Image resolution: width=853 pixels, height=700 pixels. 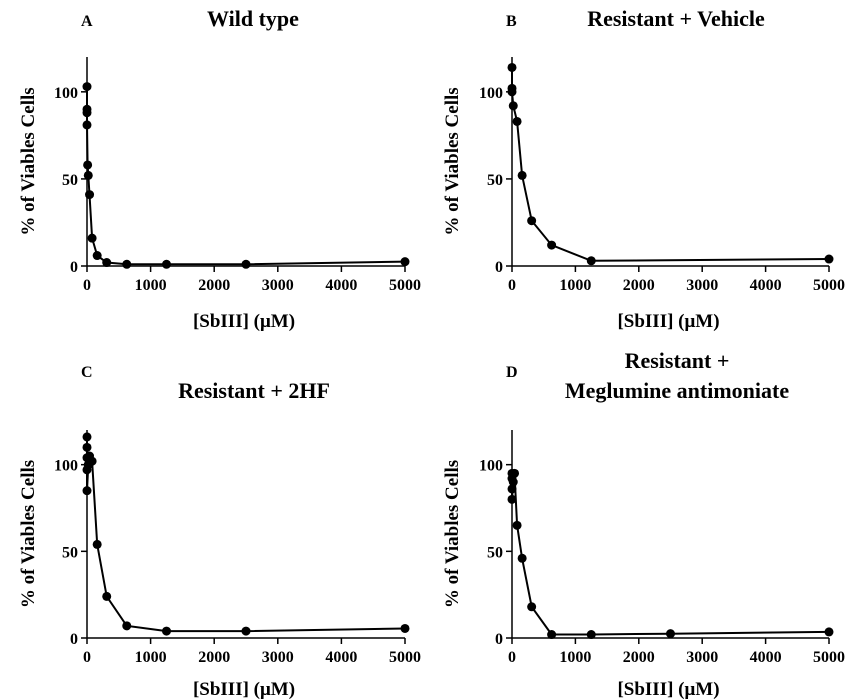 I want to click on panel-letter: D, so click(x=512, y=372).